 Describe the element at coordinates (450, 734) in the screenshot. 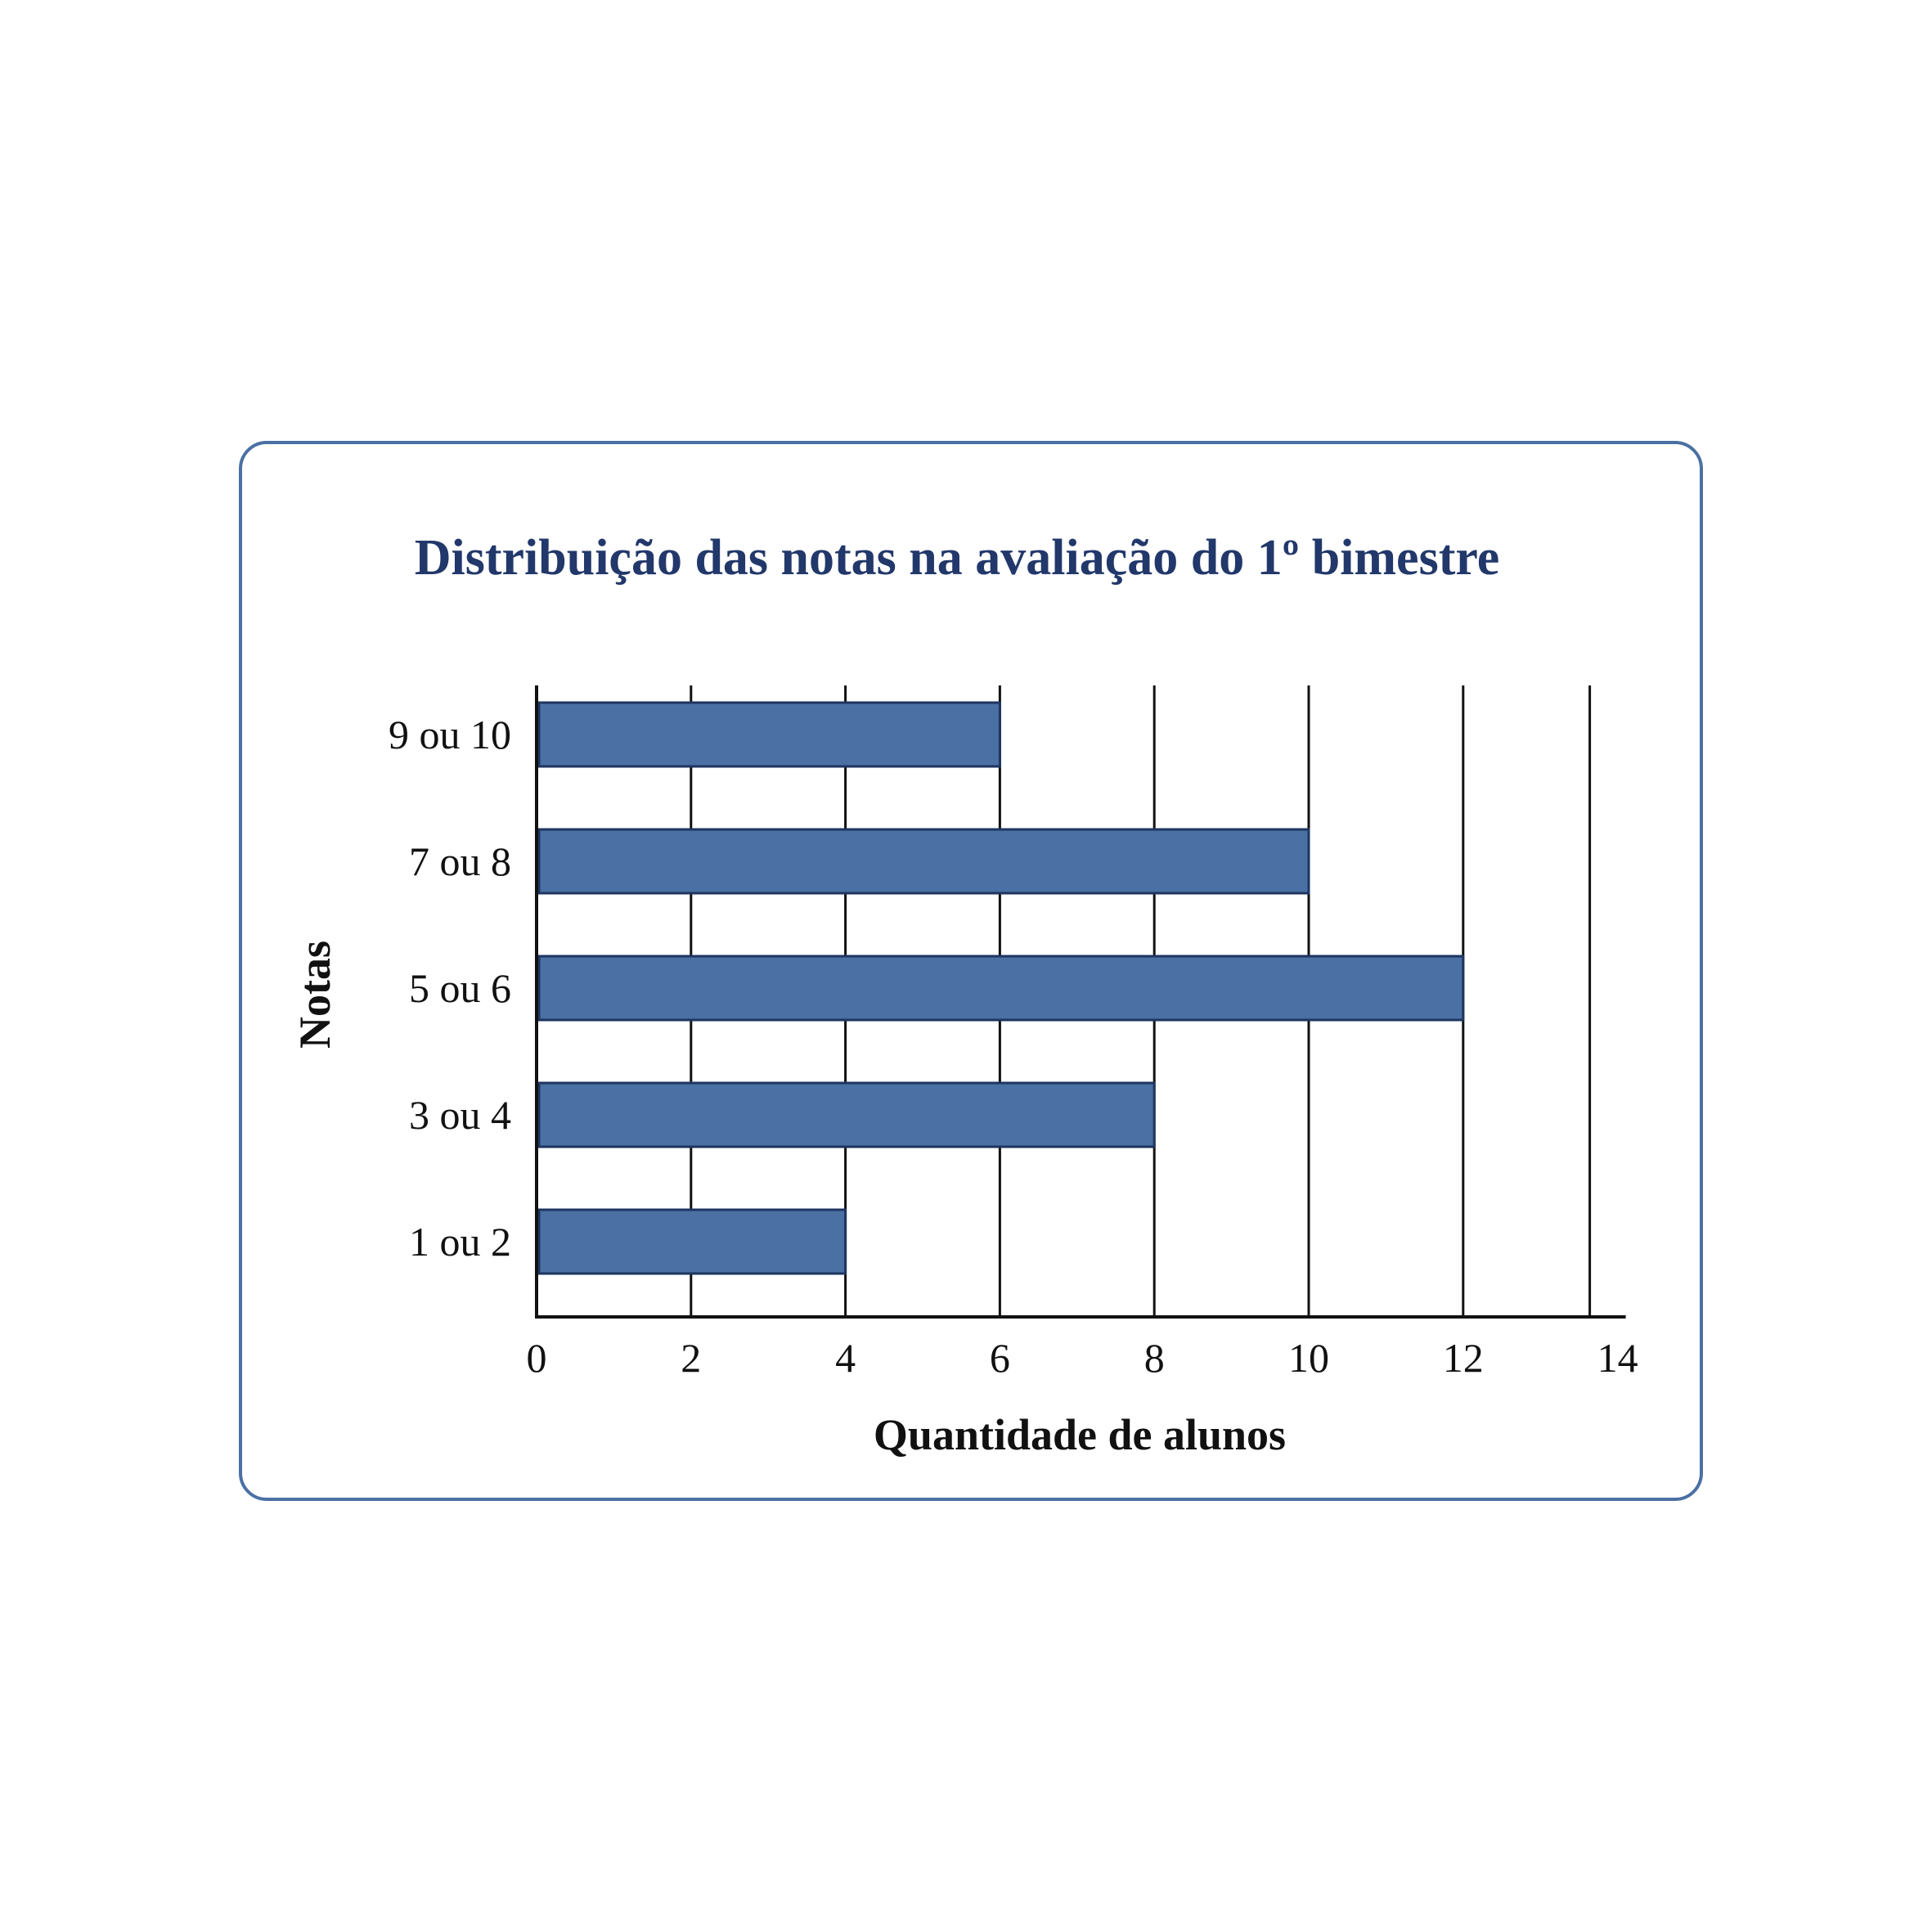

I see `y-tick-label: 9 ou 10` at that location.